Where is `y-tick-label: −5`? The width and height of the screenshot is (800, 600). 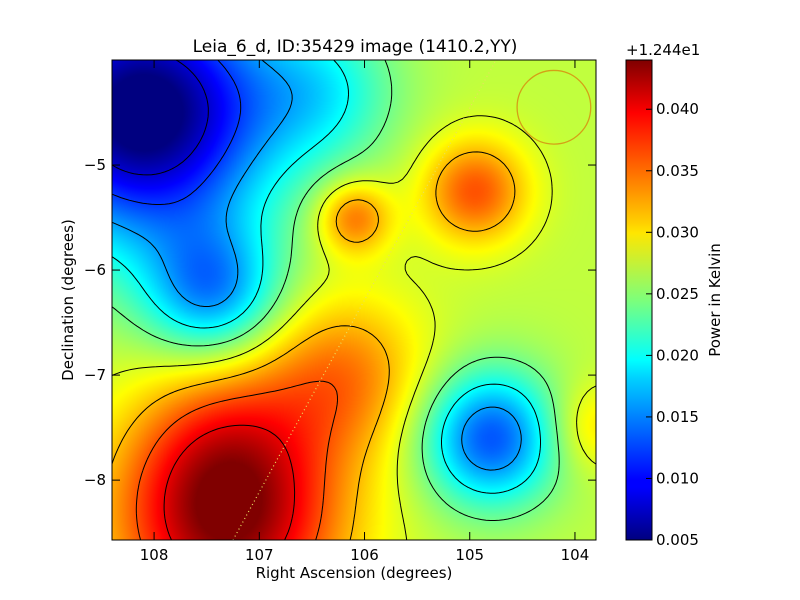
y-tick-label: −5 is located at coordinates (95, 165).